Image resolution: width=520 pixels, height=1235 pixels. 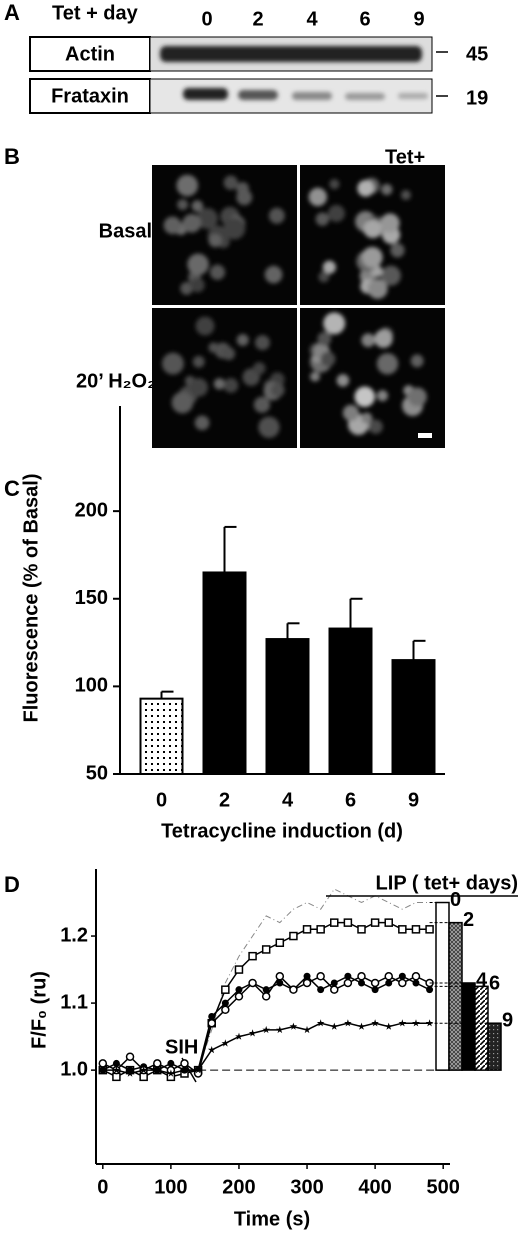 What do you see at coordinates (116, 381) in the screenshot?
I see `row-label: 20’ H₂O₂` at bounding box center [116, 381].